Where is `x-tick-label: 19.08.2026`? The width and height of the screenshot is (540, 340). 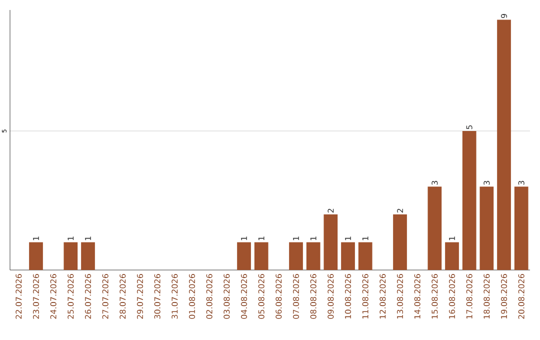 x-tick-label: 19.08.2026 is located at coordinates (504, 296).